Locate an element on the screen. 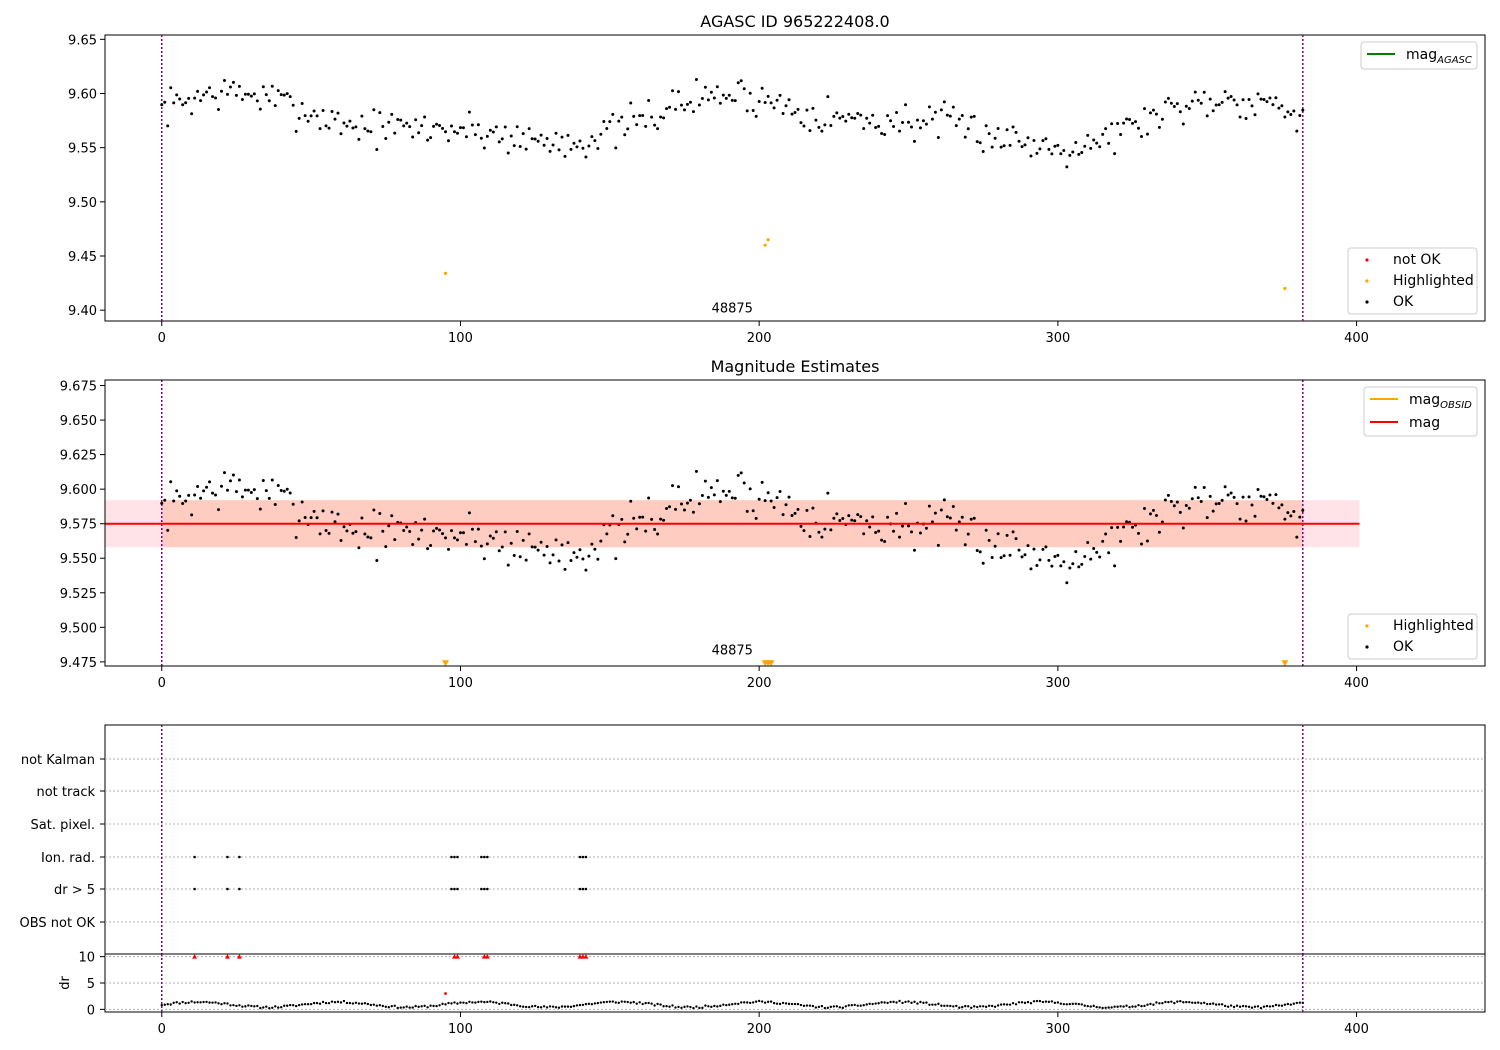  flag-point is located at coordinates (194, 857).